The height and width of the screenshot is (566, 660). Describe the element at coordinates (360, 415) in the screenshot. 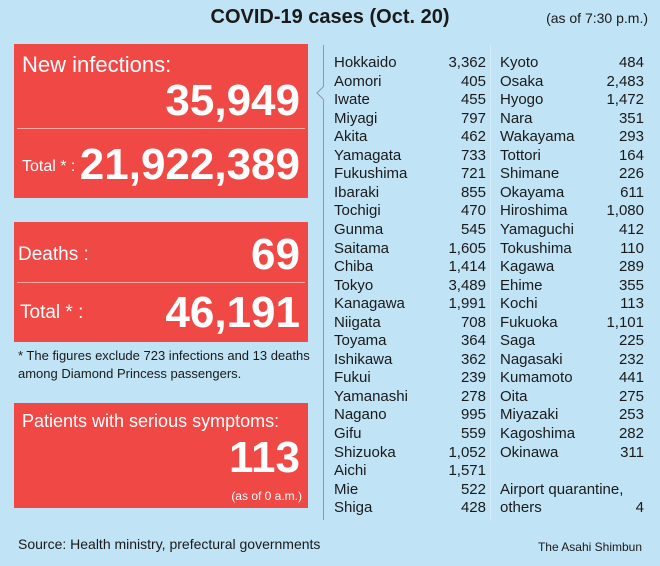

I see `prefecture-name: Nagano` at that location.